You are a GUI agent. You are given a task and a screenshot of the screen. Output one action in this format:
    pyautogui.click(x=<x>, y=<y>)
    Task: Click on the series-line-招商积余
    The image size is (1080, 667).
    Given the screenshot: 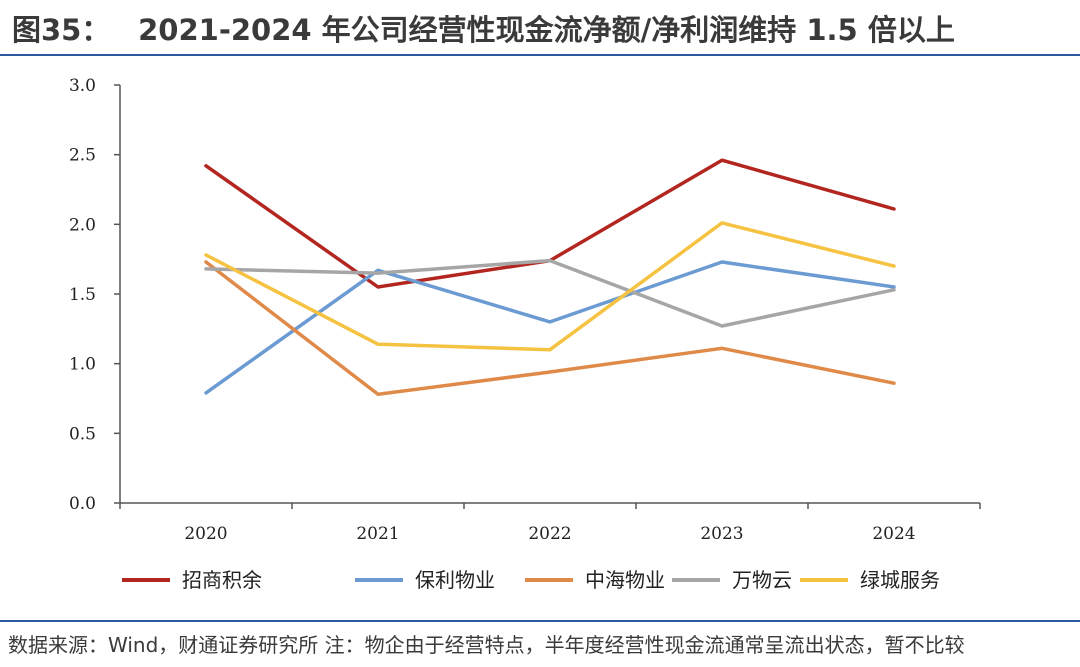 What is the action you would take?
    pyautogui.click(x=550, y=223)
    